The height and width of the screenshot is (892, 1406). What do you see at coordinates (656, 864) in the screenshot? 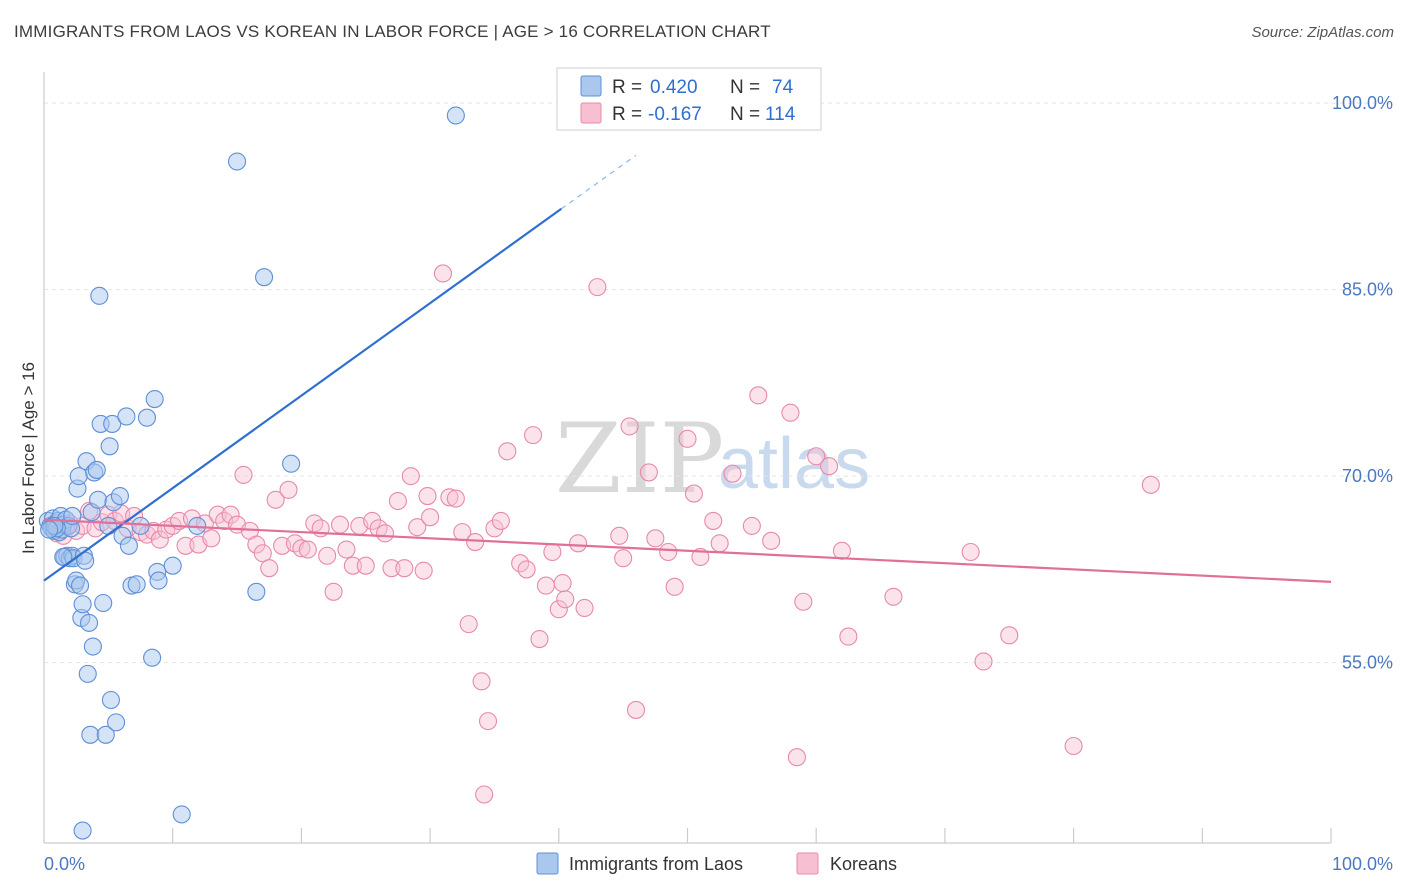
I see `bottom-legend-label-laos: Immigrants from Laos` at bounding box center [656, 864].